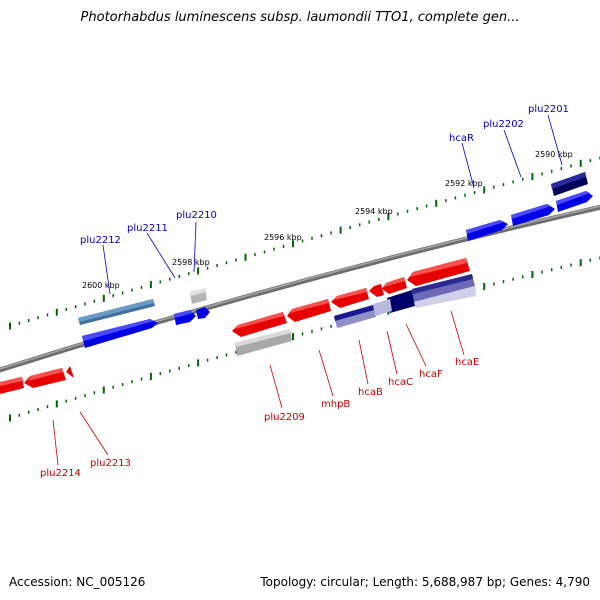  What do you see at coordinates (49, 377) in the screenshot?
I see `gene-plu2213` at bounding box center [49, 377].